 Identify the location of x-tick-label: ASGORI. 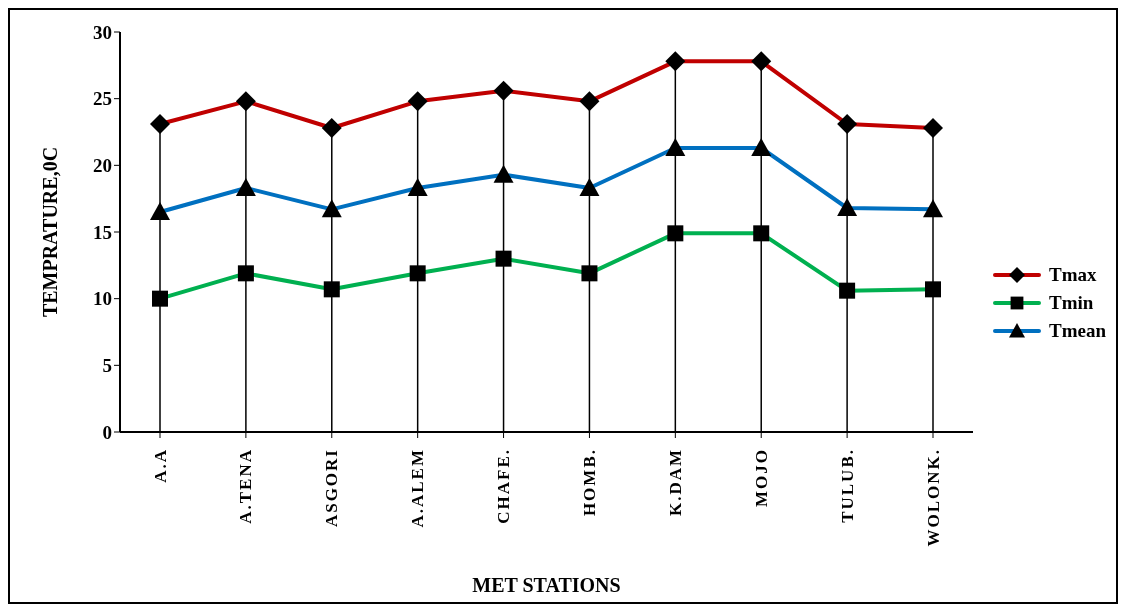
(332, 488).